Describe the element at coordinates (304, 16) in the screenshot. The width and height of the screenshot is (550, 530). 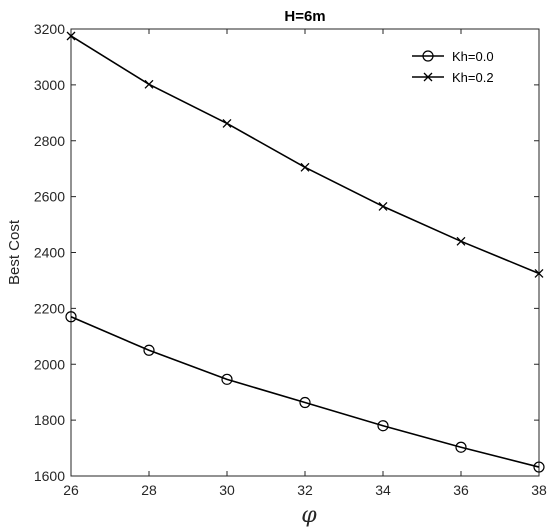
I see `chart-title: H=6m` at that location.